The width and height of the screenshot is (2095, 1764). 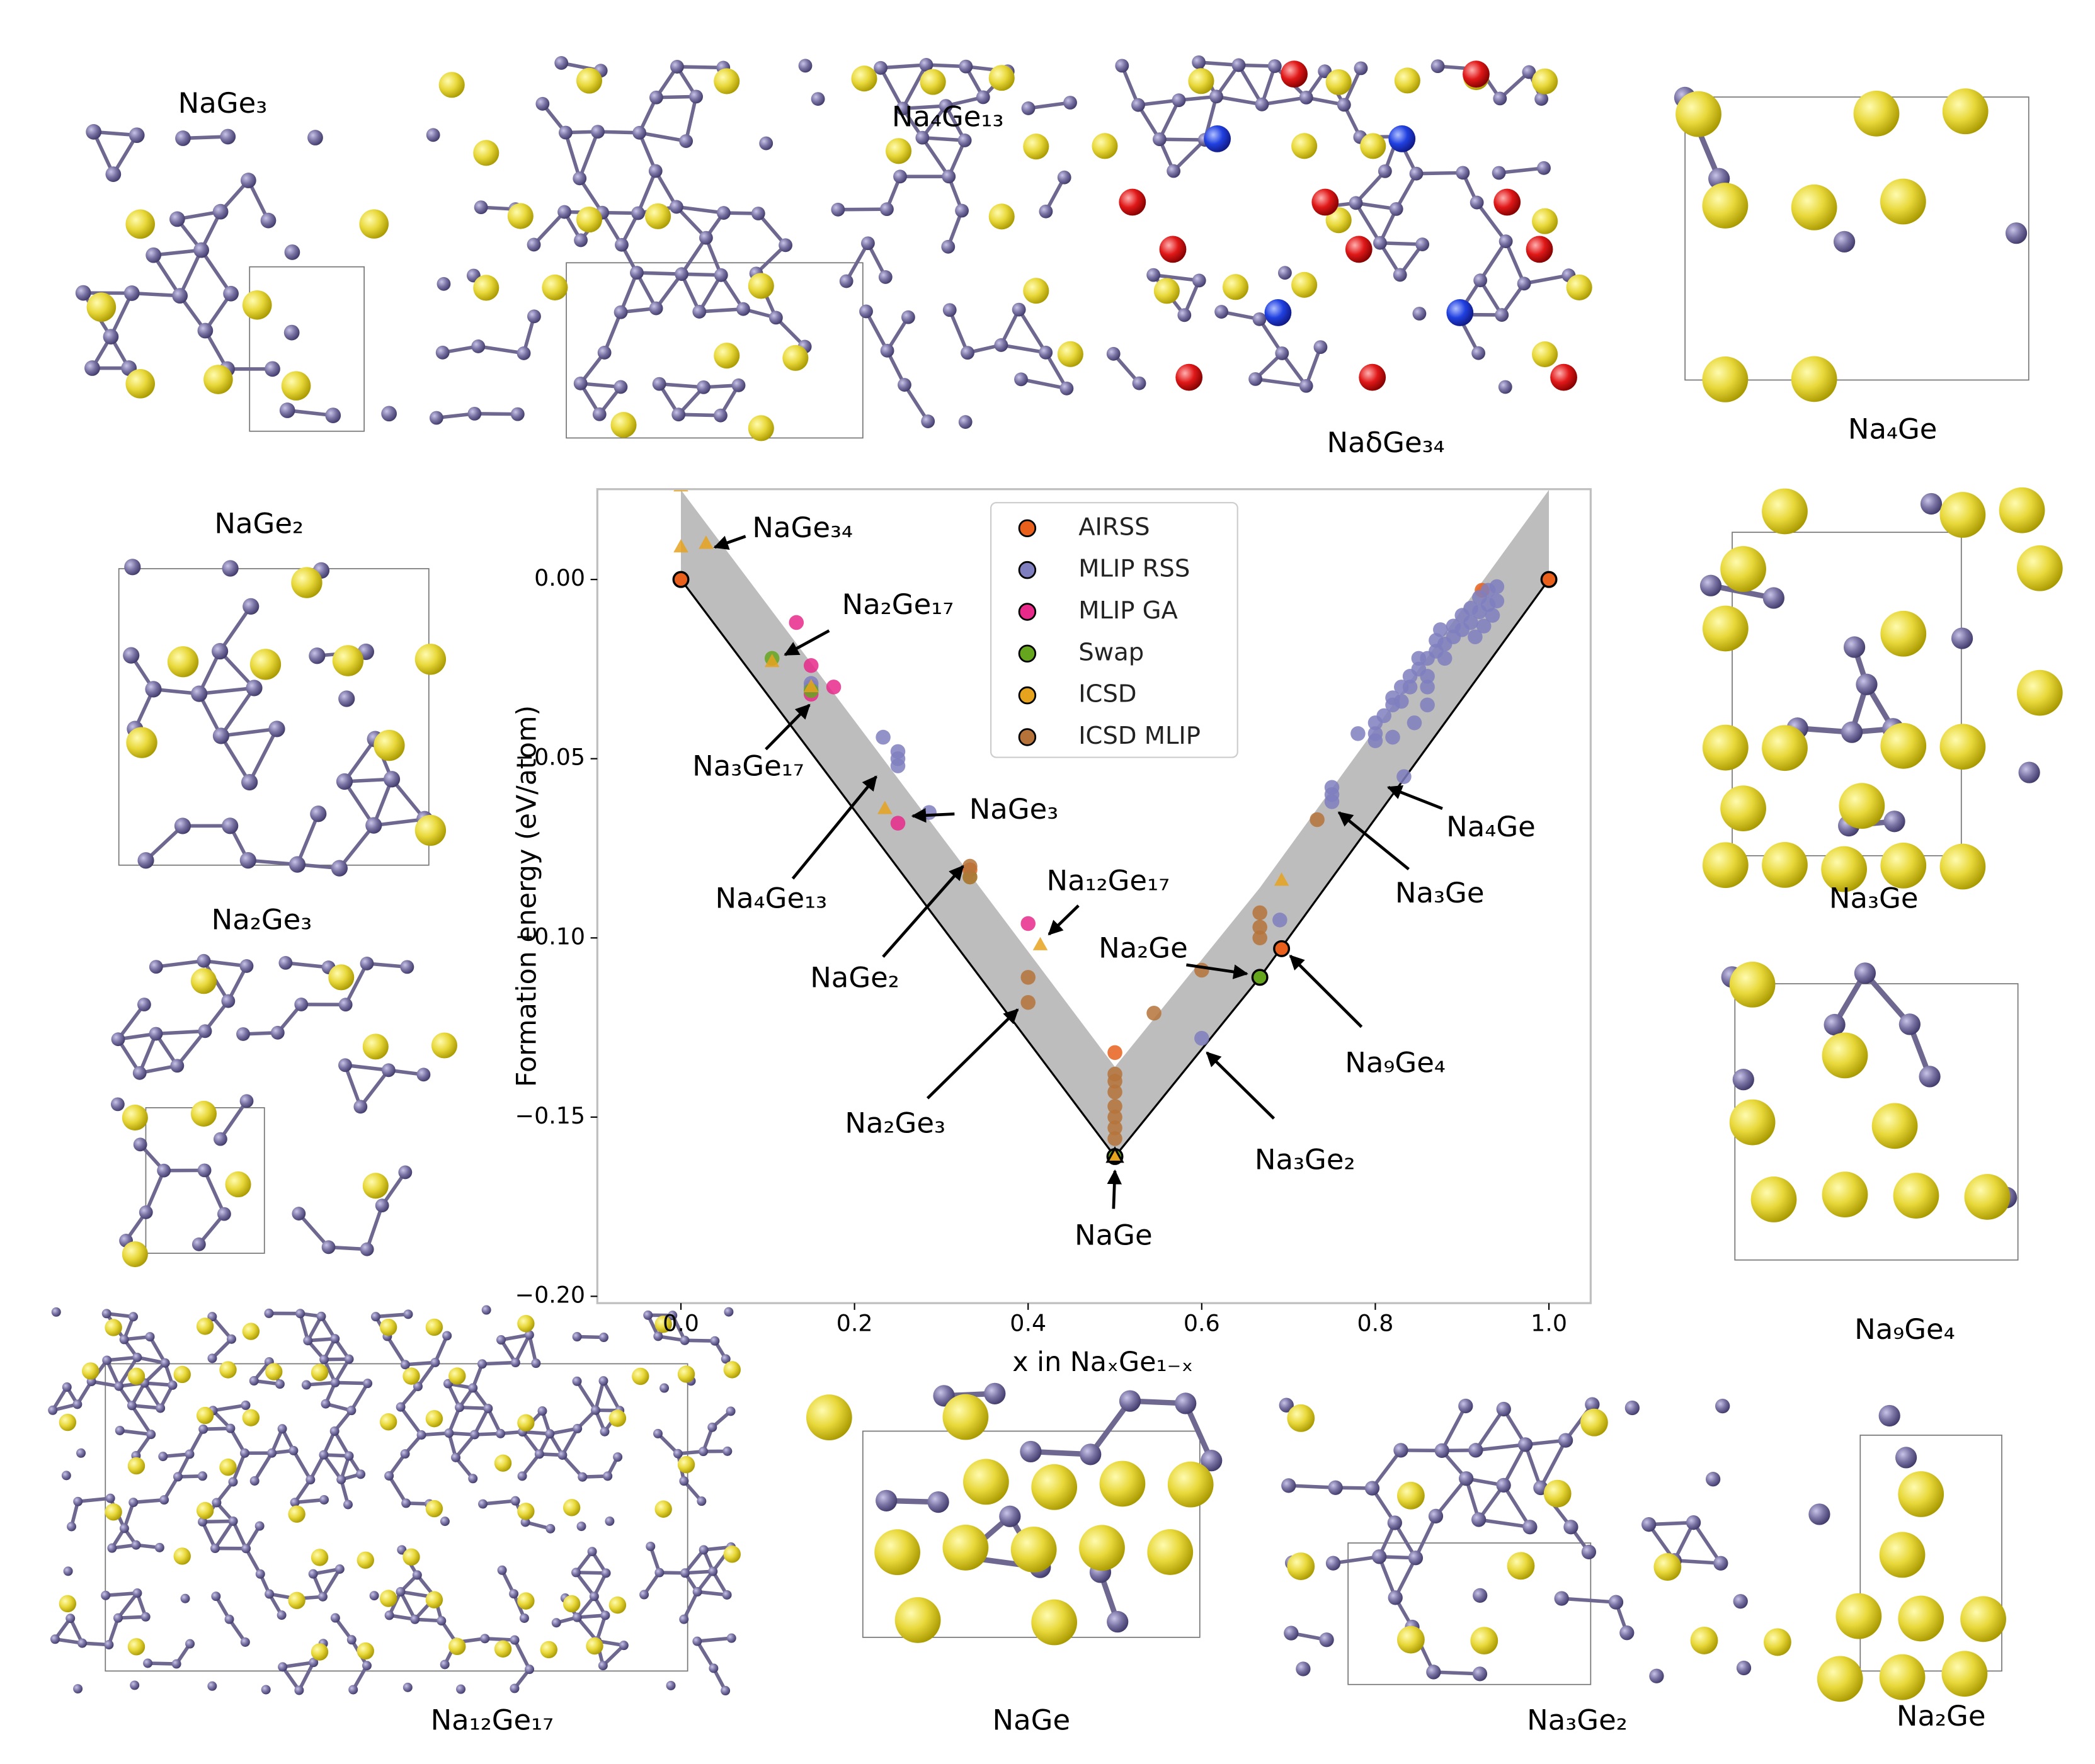 I want to click on guest-atom, so click(x=1402, y=138).